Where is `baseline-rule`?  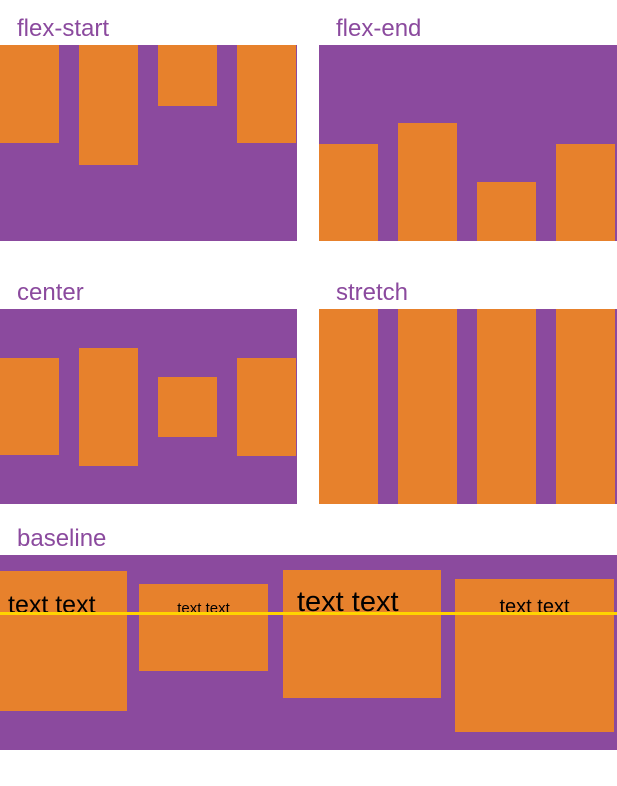
baseline-rule is located at coordinates (308, 613).